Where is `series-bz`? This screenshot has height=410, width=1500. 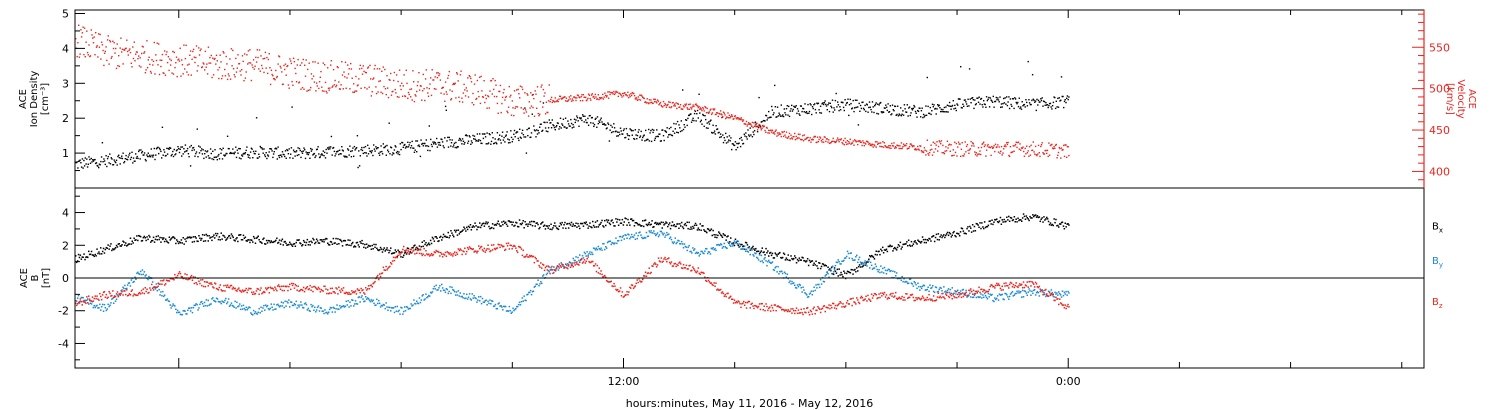 series-bz is located at coordinates (572, 279).